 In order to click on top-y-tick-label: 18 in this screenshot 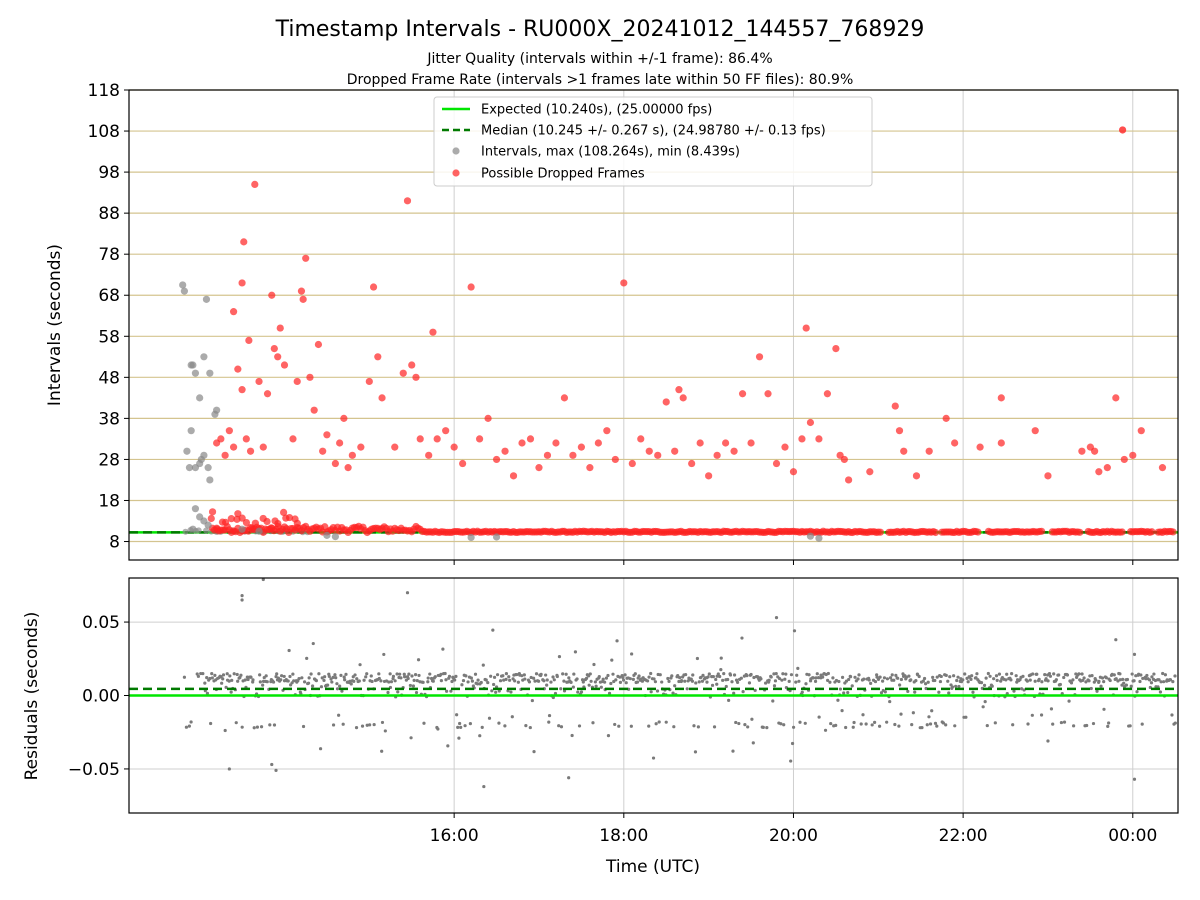, I will do `click(109, 501)`.